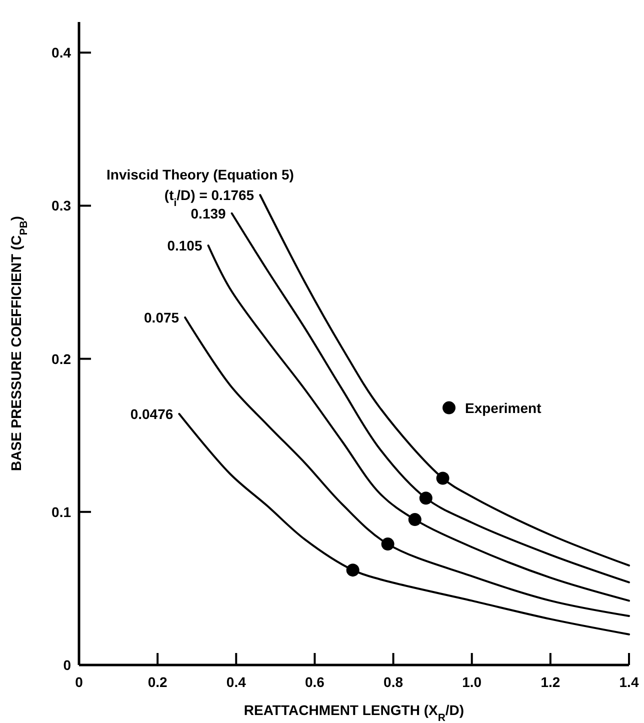 This screenshot has height=723, width=644. What do you see at coordinates (158, 682) in the screenshot?
I see `x-tick-label: 0.2` at bounding box center [158, 682].